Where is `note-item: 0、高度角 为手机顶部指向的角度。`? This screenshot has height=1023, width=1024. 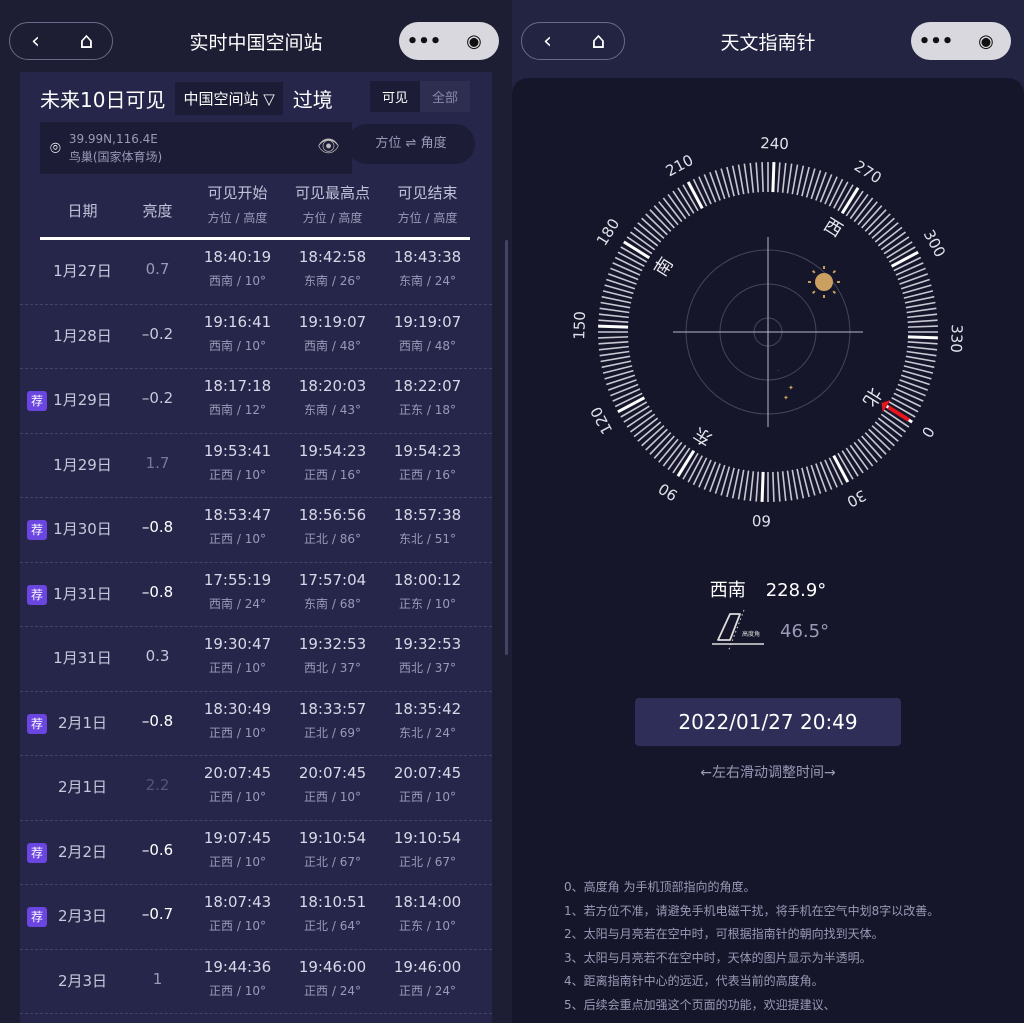 note-item: 0、高度角 为手机顶部指向的角度。 is located at coordinates (660, 887).